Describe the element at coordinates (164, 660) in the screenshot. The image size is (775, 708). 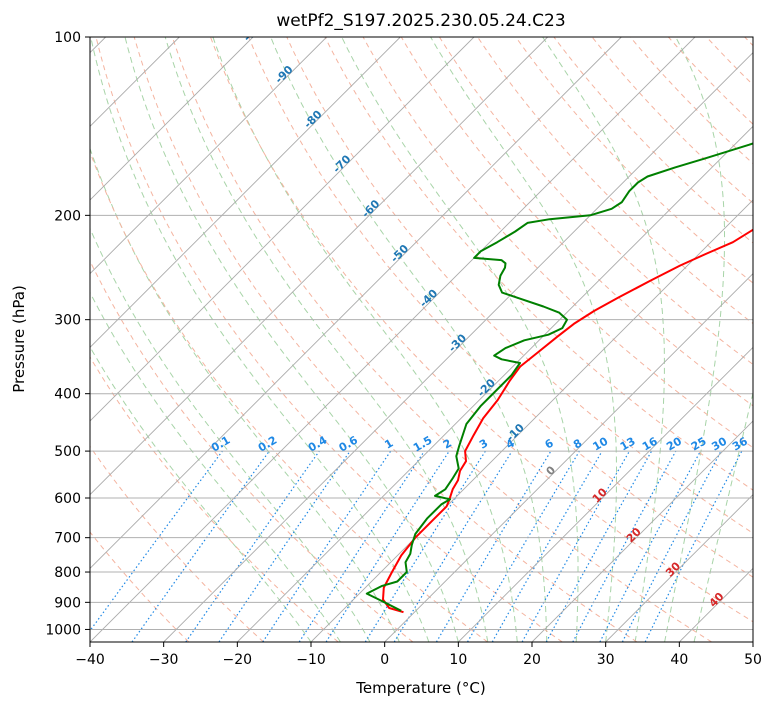
I see `x-tick-label: −30` at that location.